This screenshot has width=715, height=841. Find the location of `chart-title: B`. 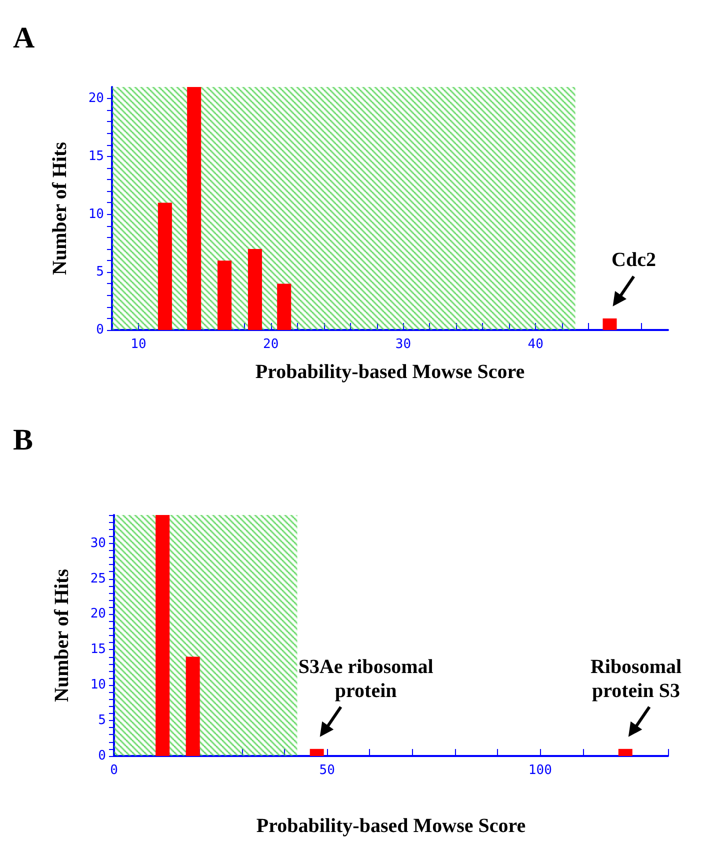

chart-title: B is located at coordinates (23, 440).